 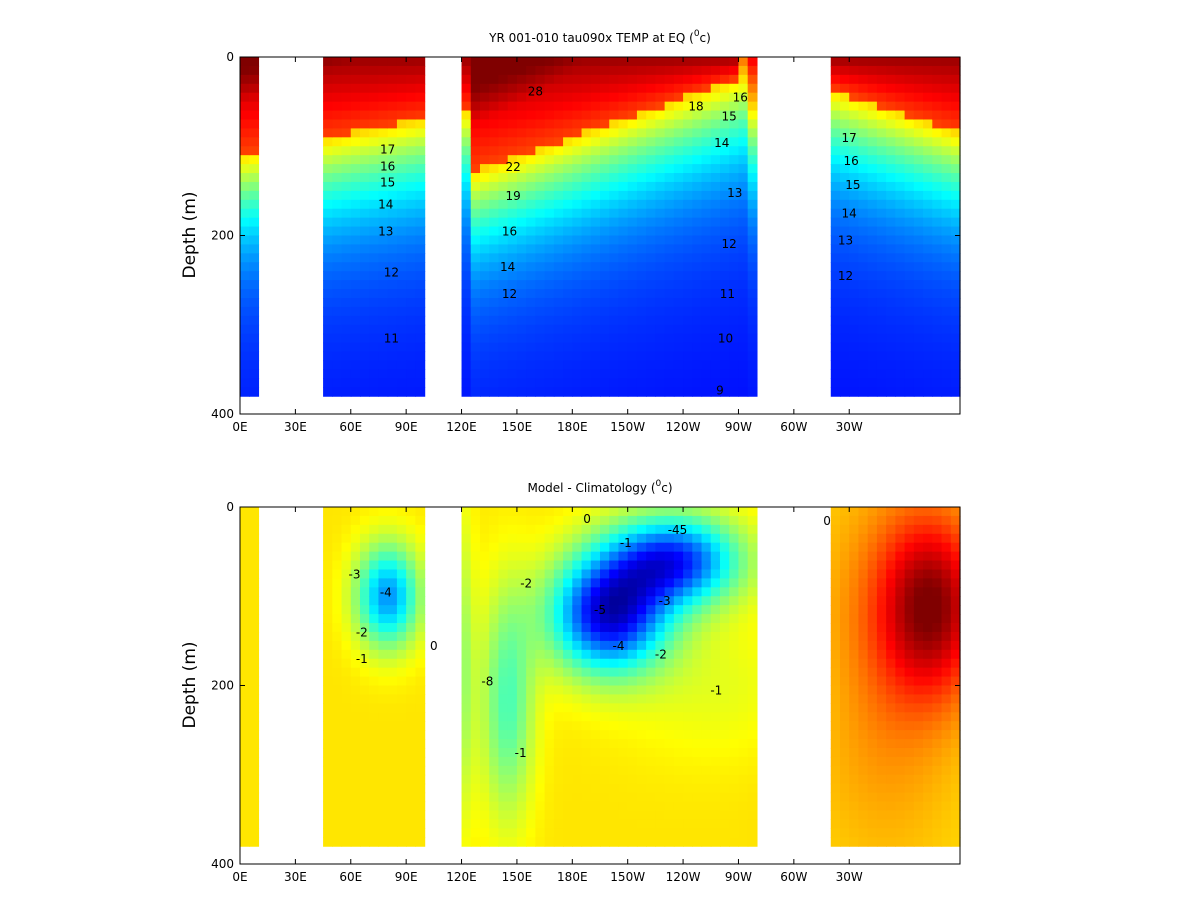 What do you see at coordinates (350, 427) in the screenshot?
I see `x-tick-label: 60E` at bounding box center [350, 427].